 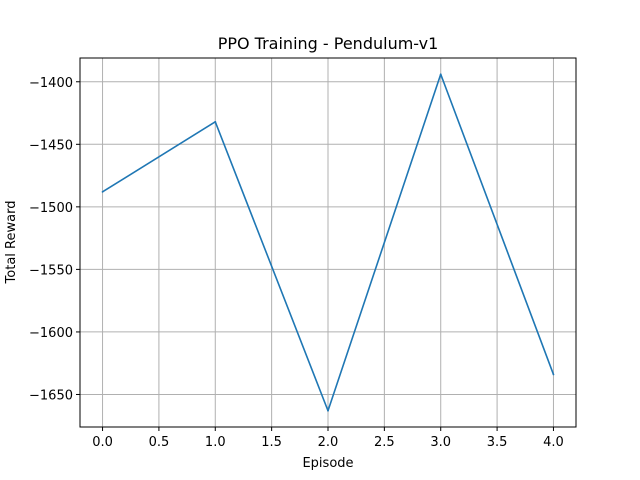 I want to click on y-axis-ticks: −1400 −1450 −1500 −1550 −1600 −1650, so click(x=54, y=239).